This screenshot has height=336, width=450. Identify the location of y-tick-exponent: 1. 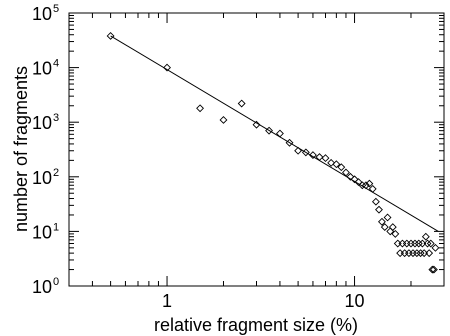
(56, 227).